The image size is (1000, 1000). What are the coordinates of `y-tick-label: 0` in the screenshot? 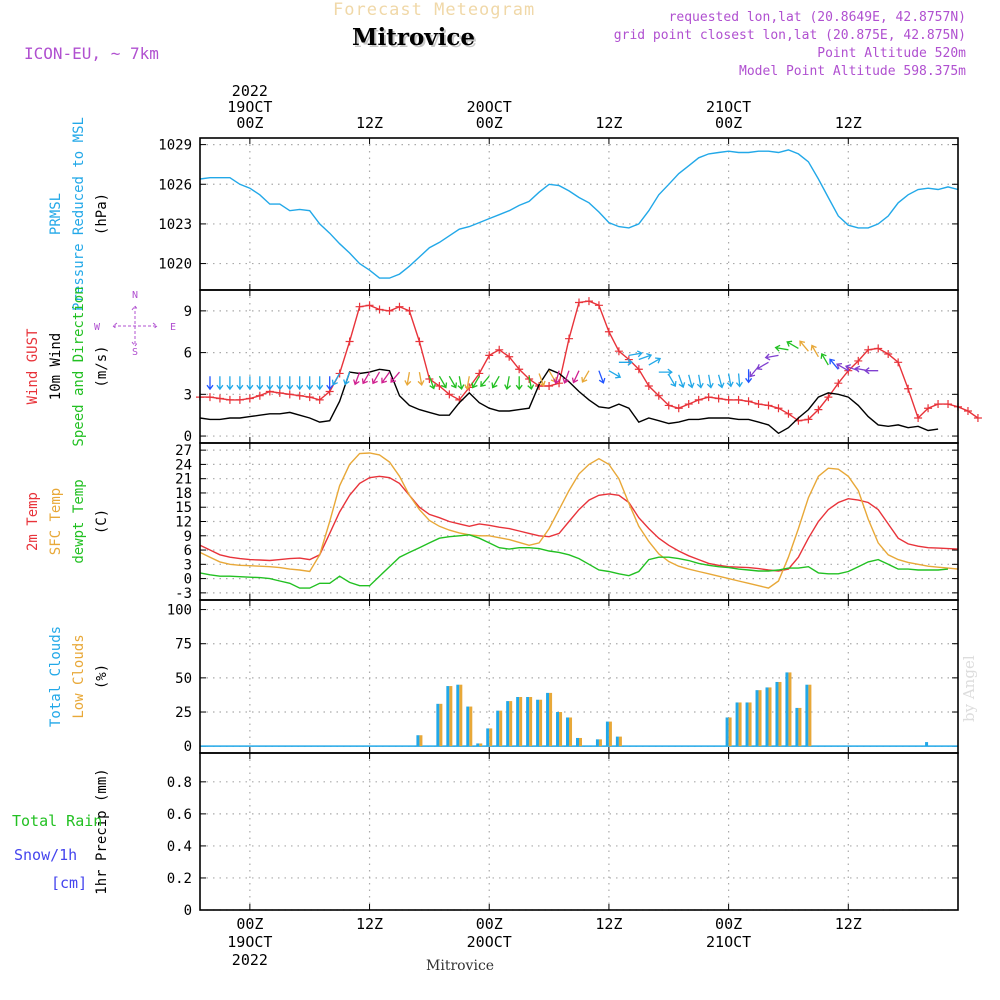 It's located at (188, 911).